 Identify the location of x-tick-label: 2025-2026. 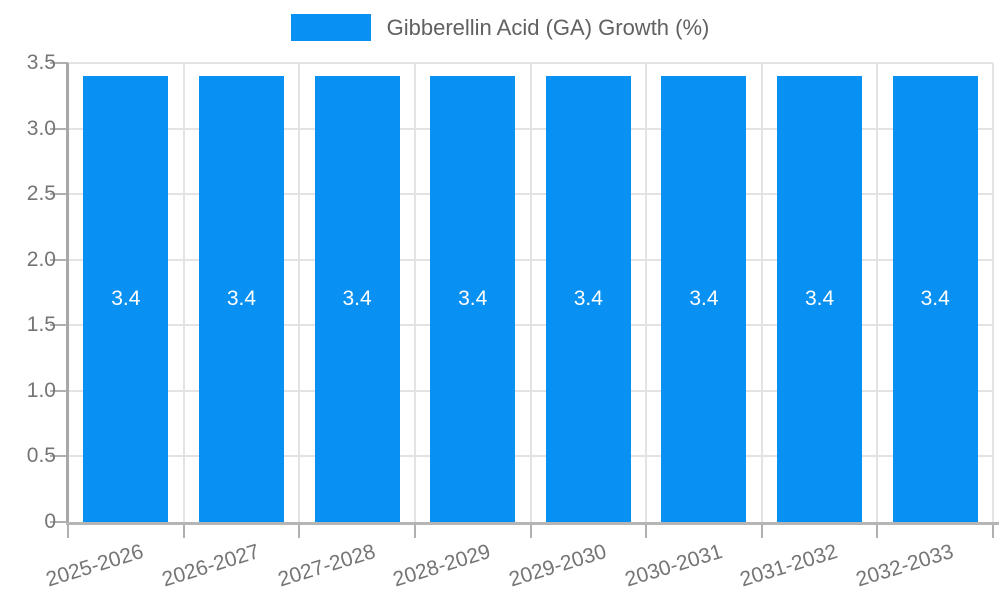
(95, 566).